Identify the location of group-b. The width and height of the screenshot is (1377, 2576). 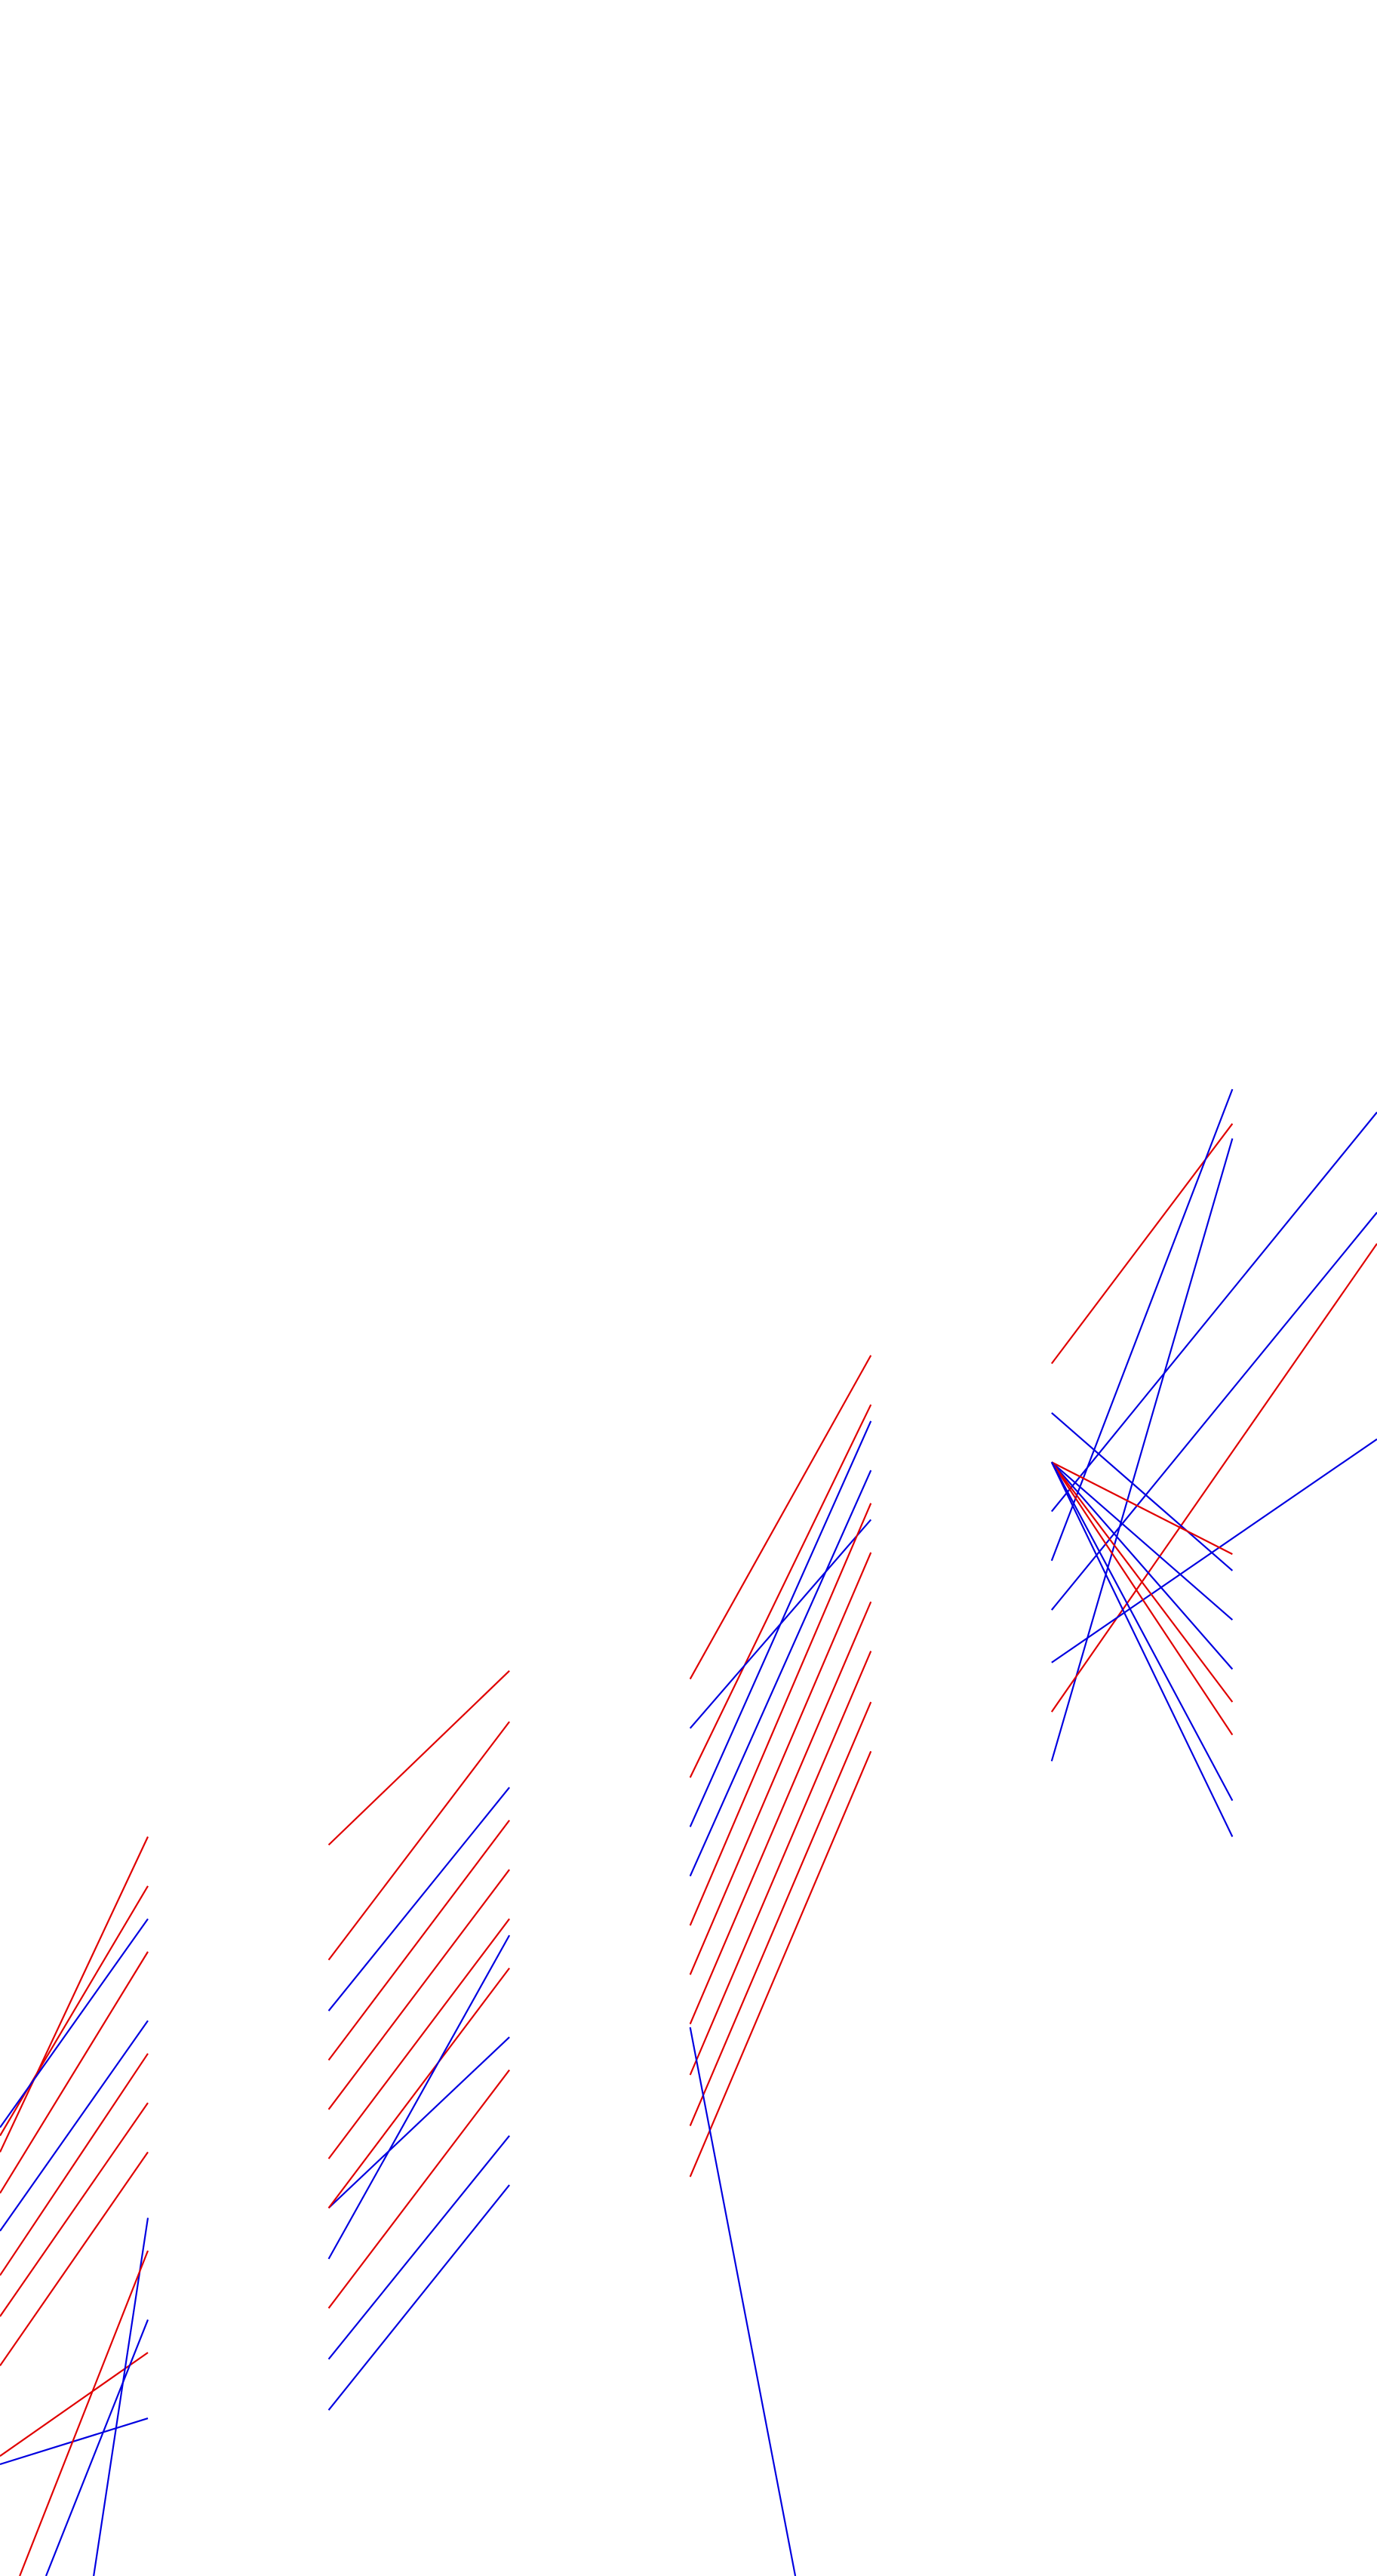
(419, 2040).